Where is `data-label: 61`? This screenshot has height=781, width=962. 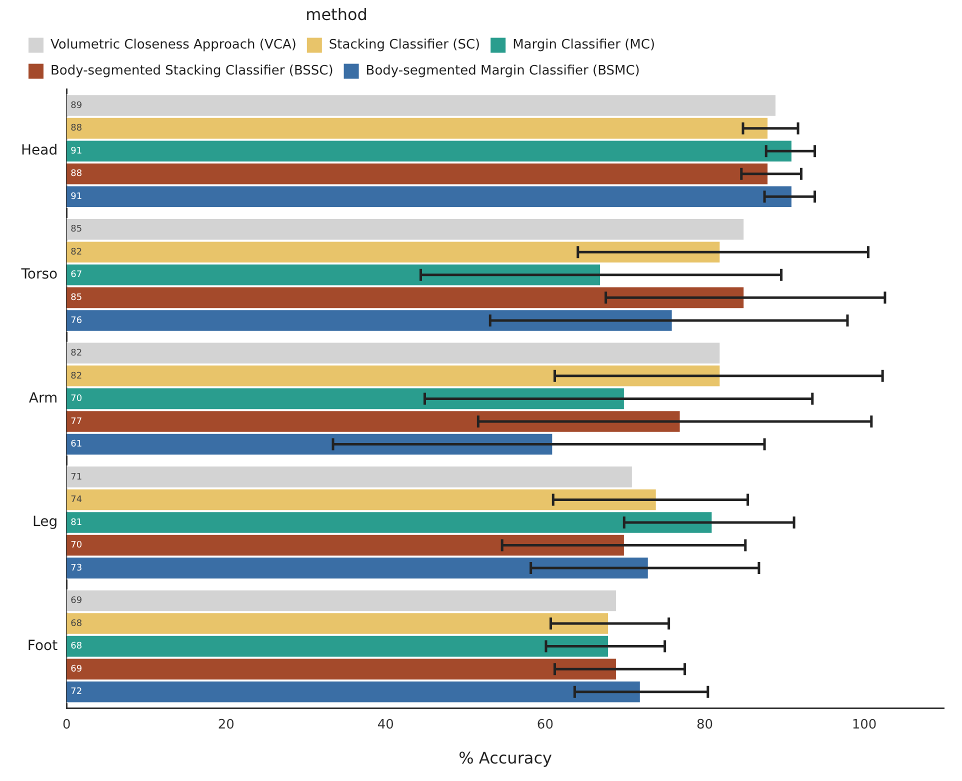
data-label: 61 is located at coordinates (76, 445).